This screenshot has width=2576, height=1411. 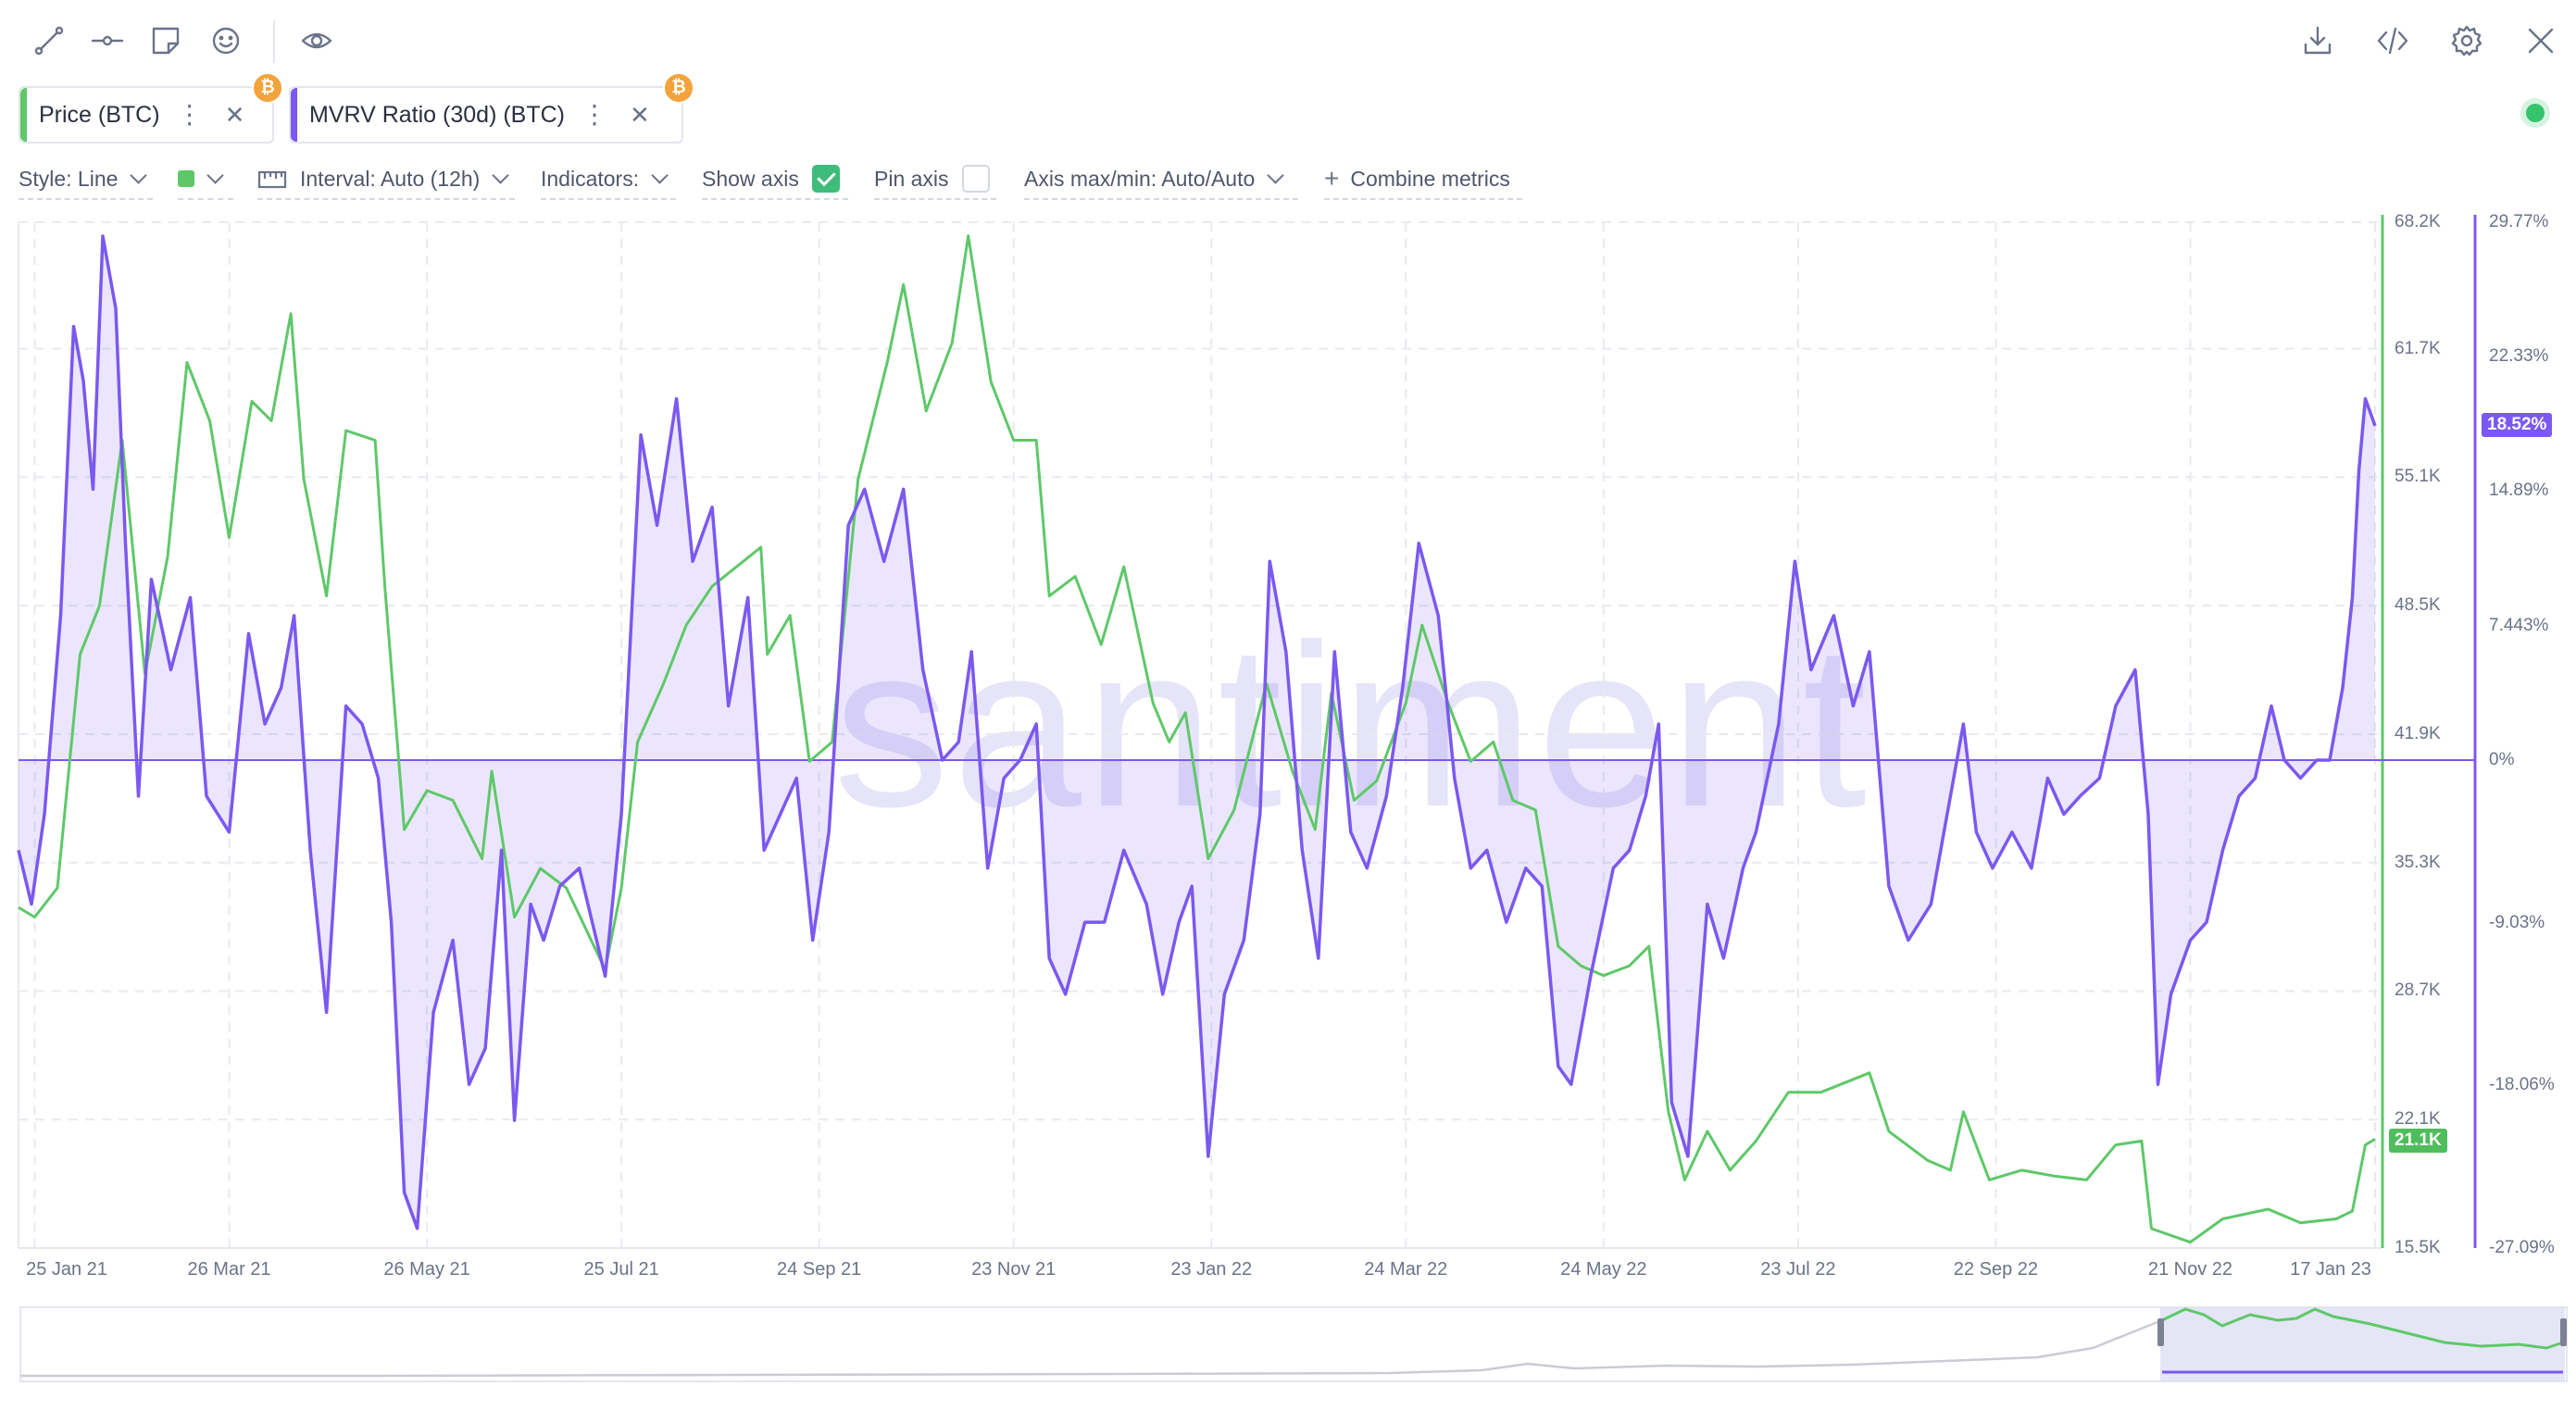 I want to click on interval-label: Interval: Auto (12h), so click(x=390, y=178).